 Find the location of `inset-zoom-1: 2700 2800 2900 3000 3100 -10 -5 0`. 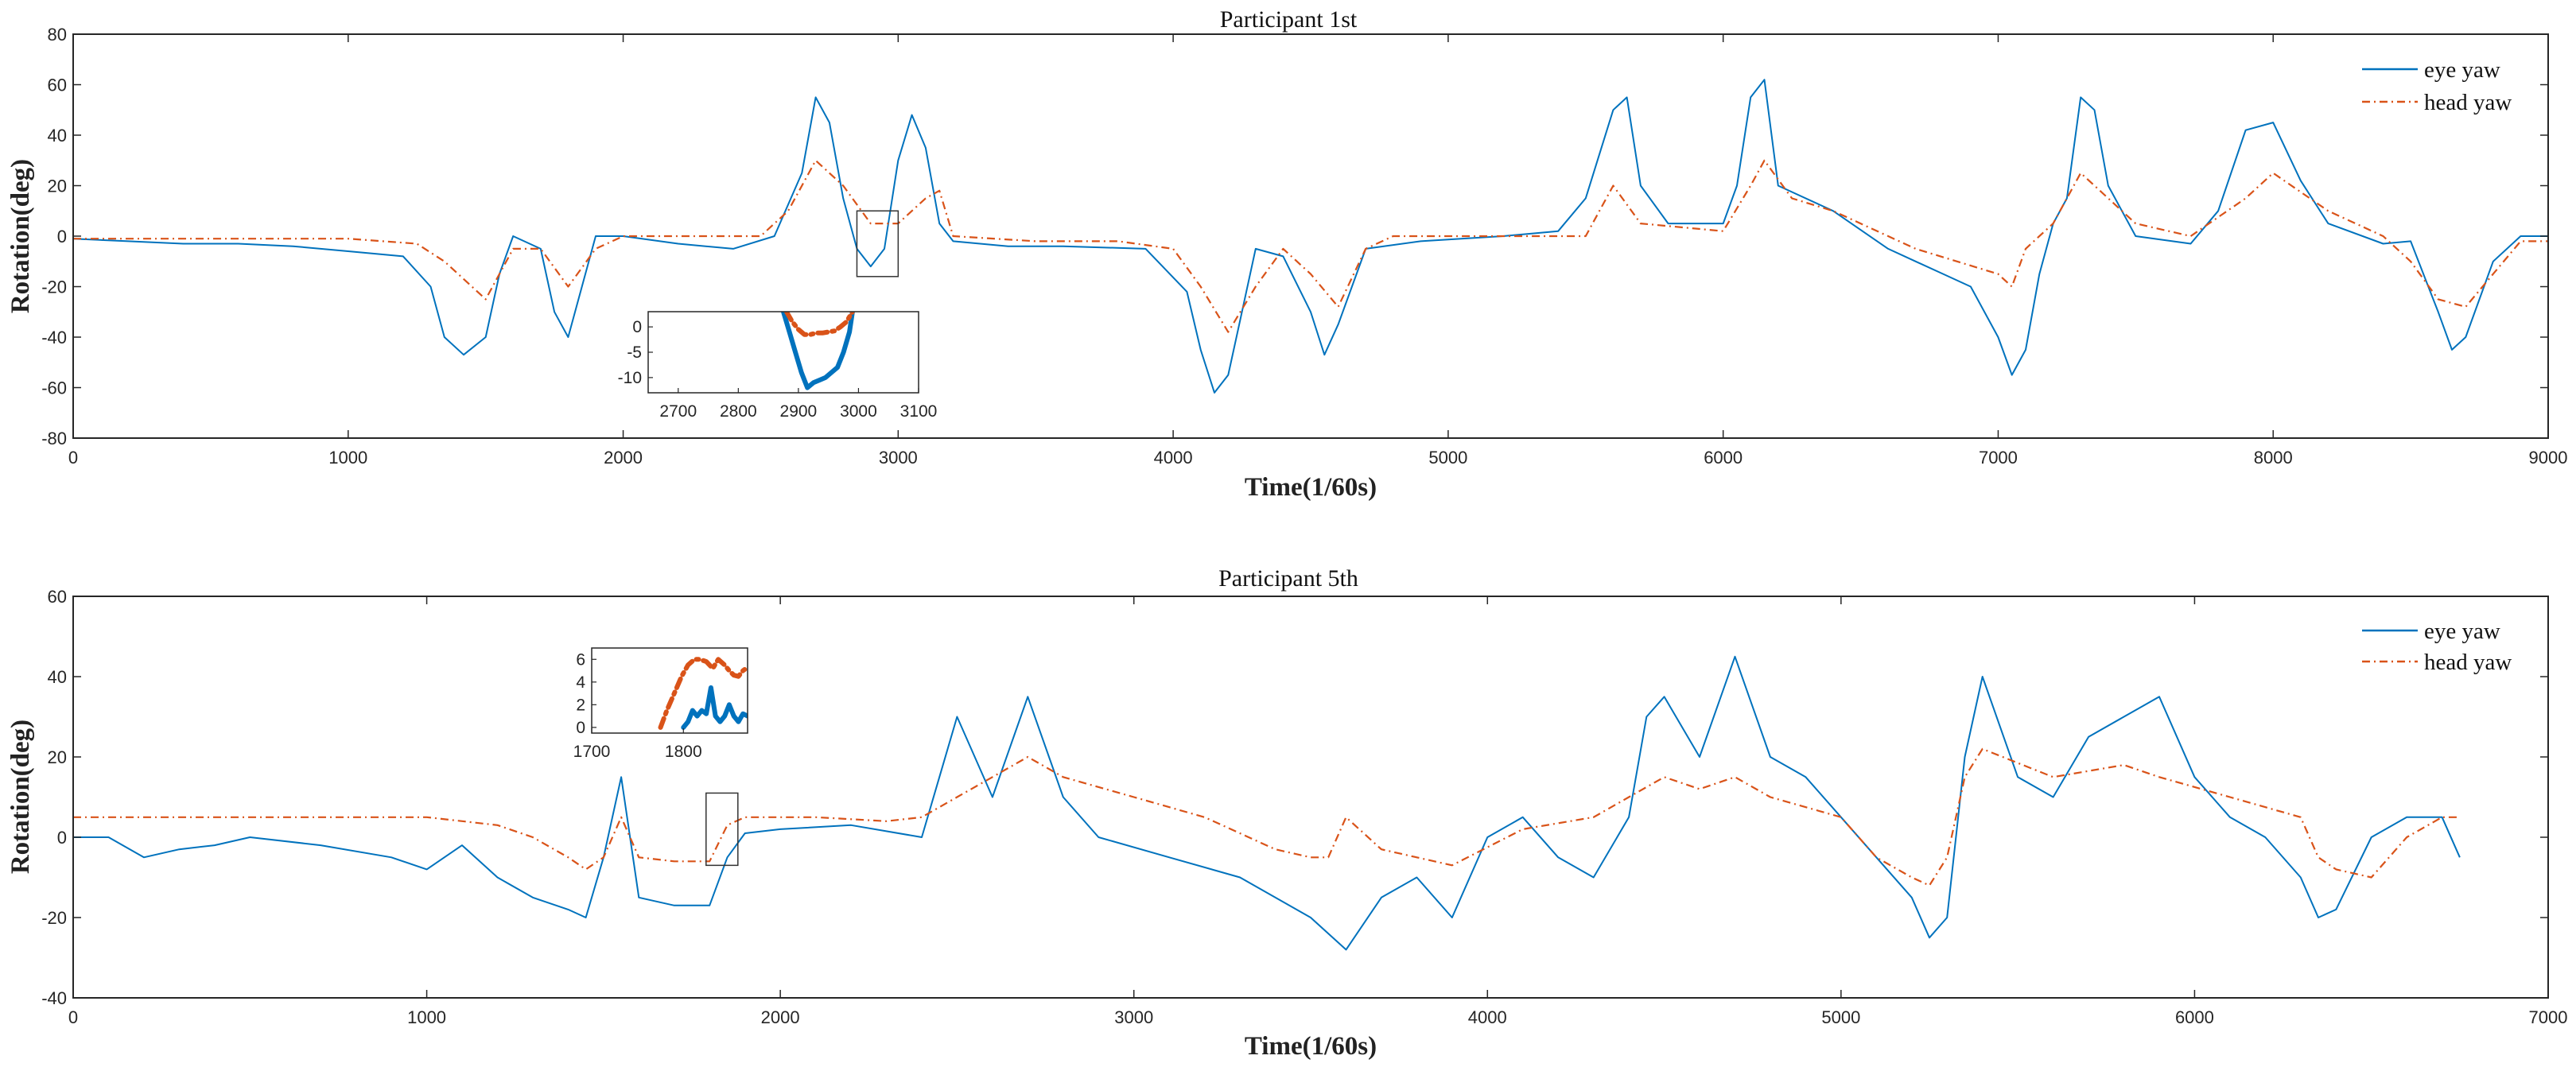

inset-zoom-1: 2700 2800 2900 3000 3100 -10 -5 0 is located at coordinates (778, 366).